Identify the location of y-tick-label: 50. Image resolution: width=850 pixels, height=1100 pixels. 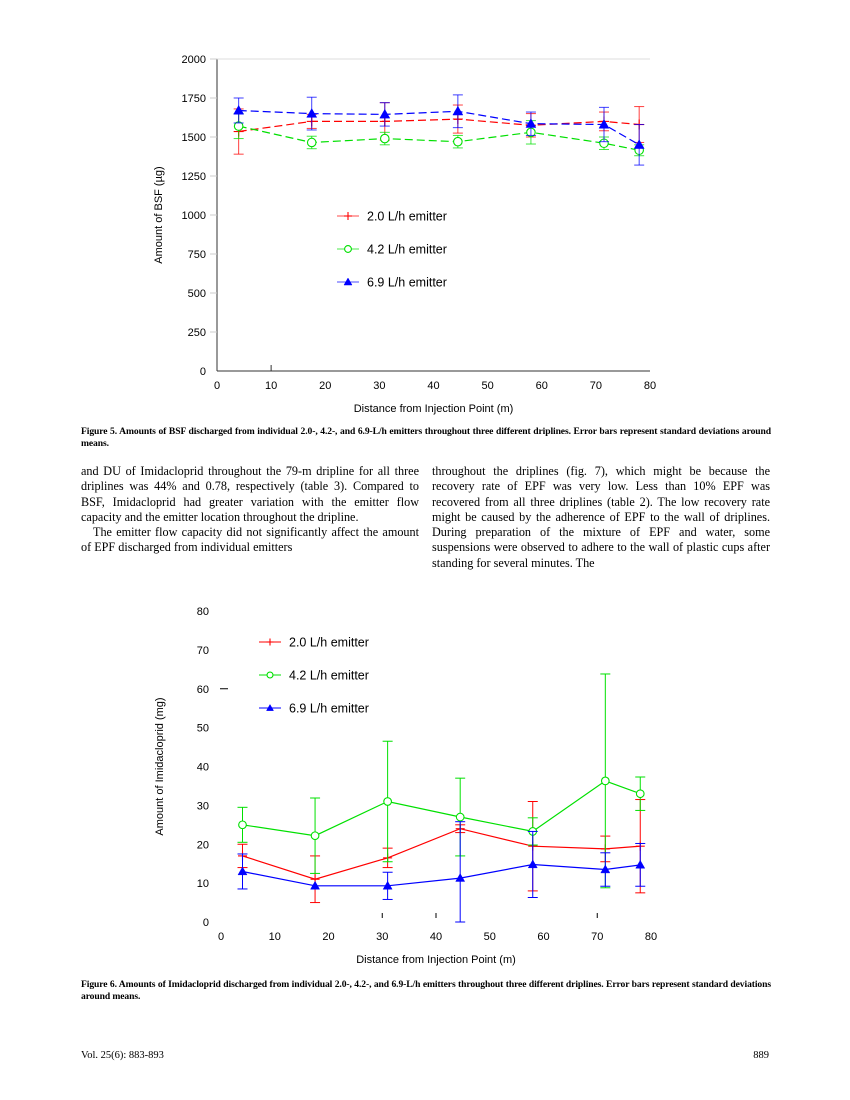
(203, 729).